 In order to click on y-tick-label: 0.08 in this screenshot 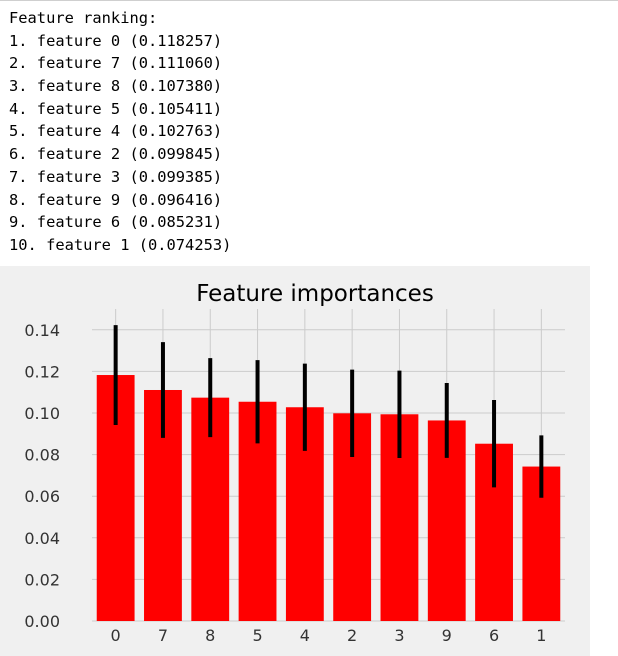, I will do `click(42, 455)`.